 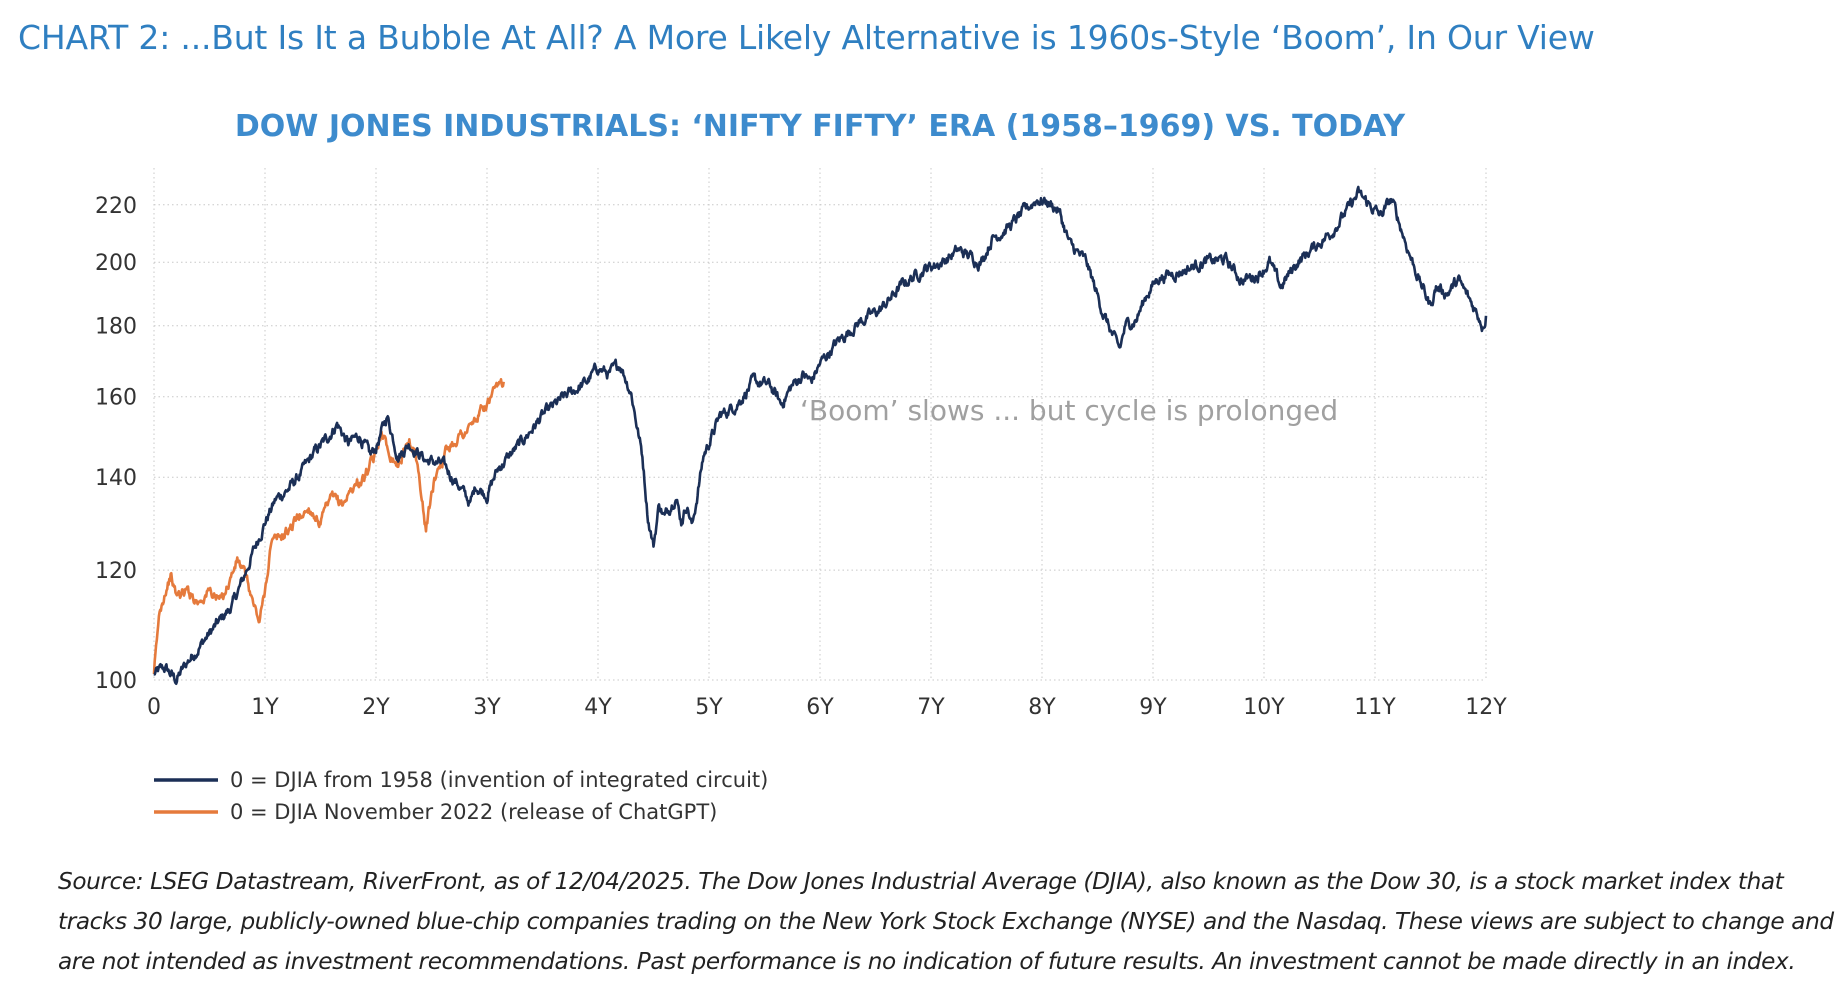 I want to click on x-tick-label: 11Y, so click(x=1375, y=707).